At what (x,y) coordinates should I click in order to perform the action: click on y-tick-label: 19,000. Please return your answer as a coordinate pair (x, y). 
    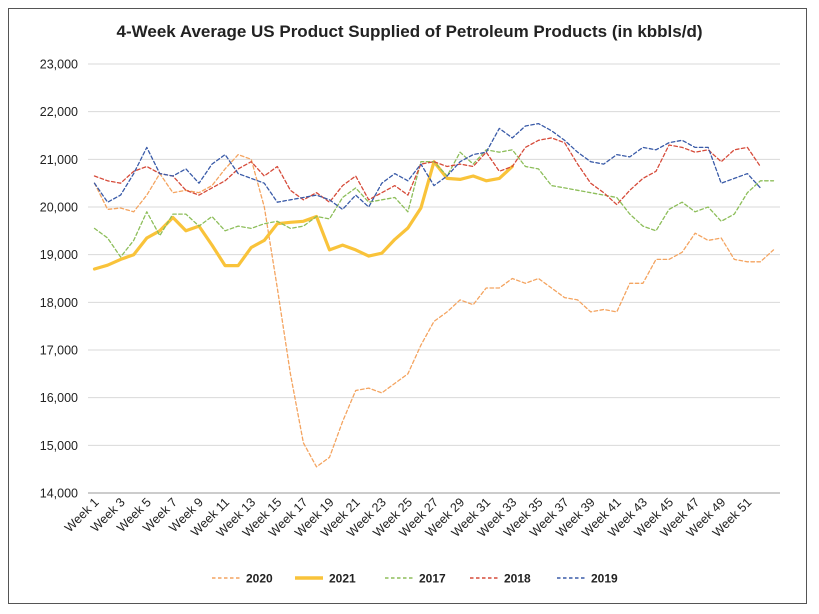
    Looking at the image, I should click on (59, 255).